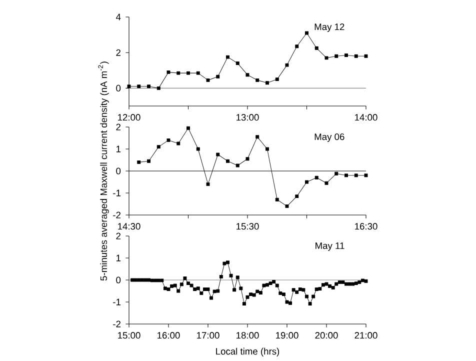  I want to click on annotation: May 12, so click(329, 28).